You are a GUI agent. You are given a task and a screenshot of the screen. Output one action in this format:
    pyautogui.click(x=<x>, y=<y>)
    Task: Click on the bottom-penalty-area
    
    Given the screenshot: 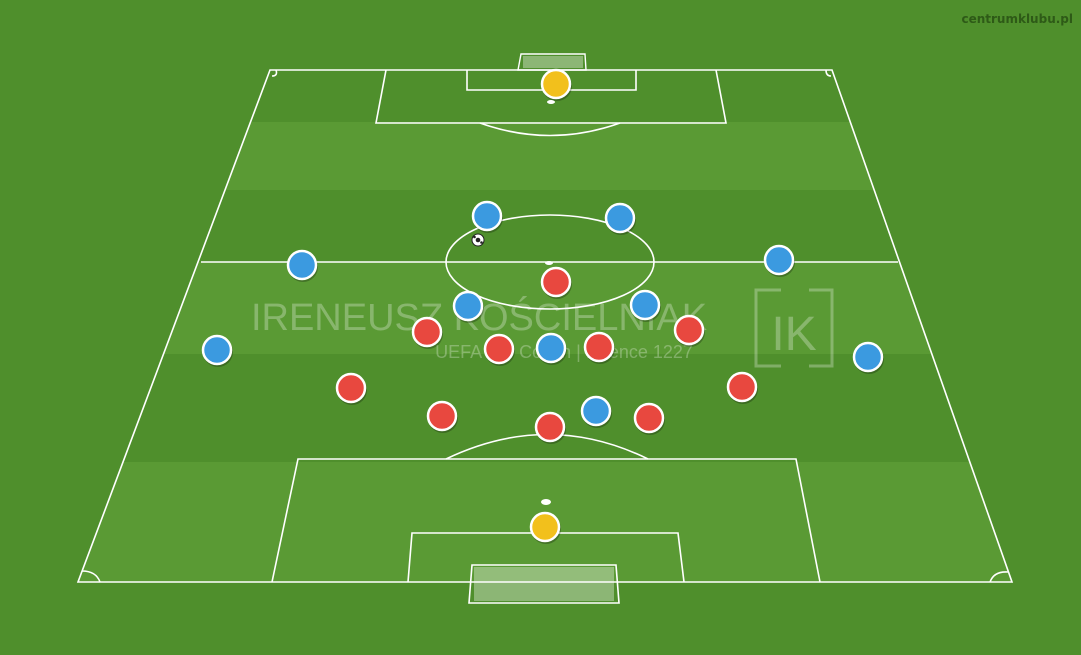 What is the action you would take?
    pyautogui.click(x=546, y=520)
    